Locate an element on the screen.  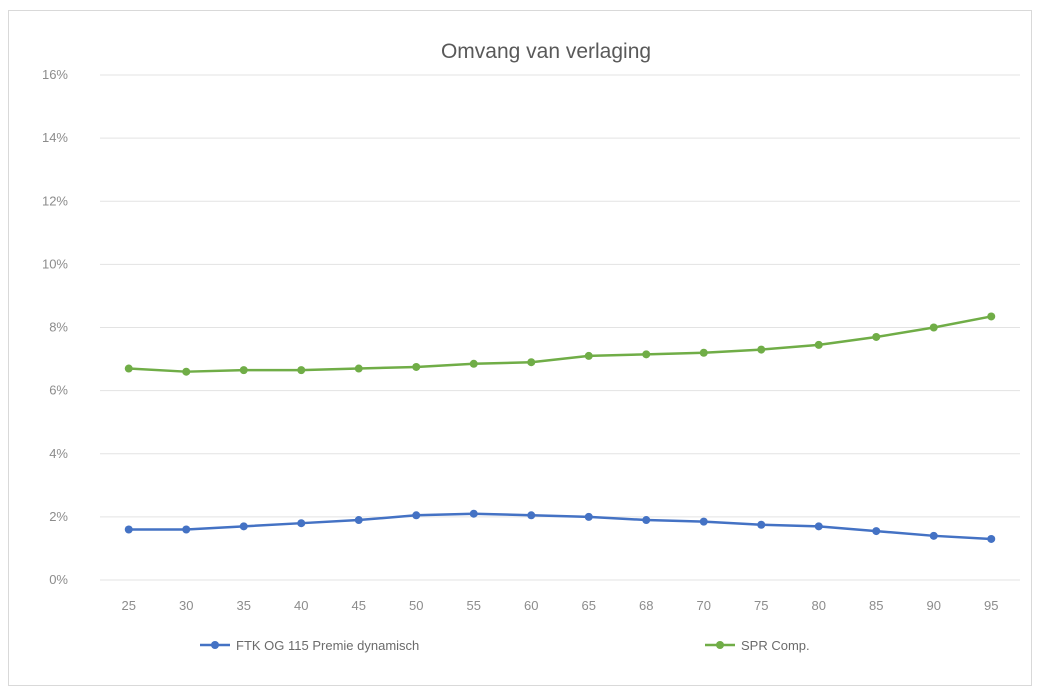
y-tick-label: 12% is located at coordinates (55, 200).